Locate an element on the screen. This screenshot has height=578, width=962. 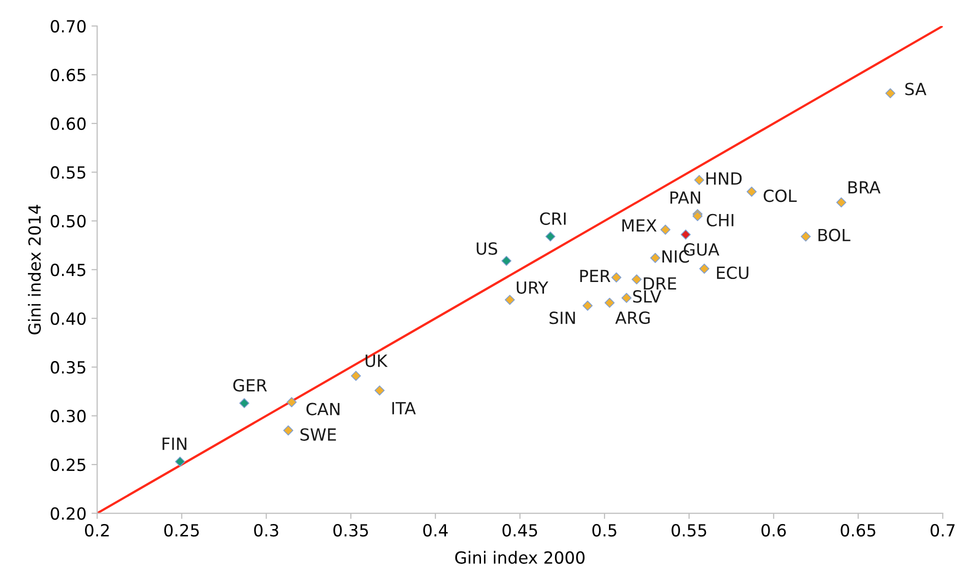
x-tick-label: 0.4 is located at coordinates (435, 530).